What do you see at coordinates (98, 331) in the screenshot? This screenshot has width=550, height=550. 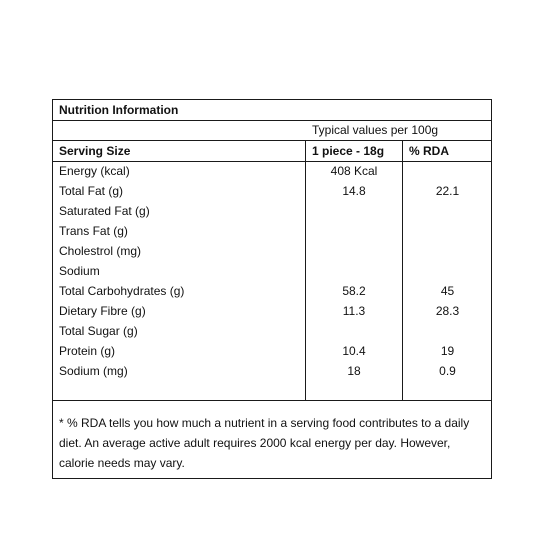 I see `row-8-name: Total Sugar (g)` at bounding box center [98, 331].